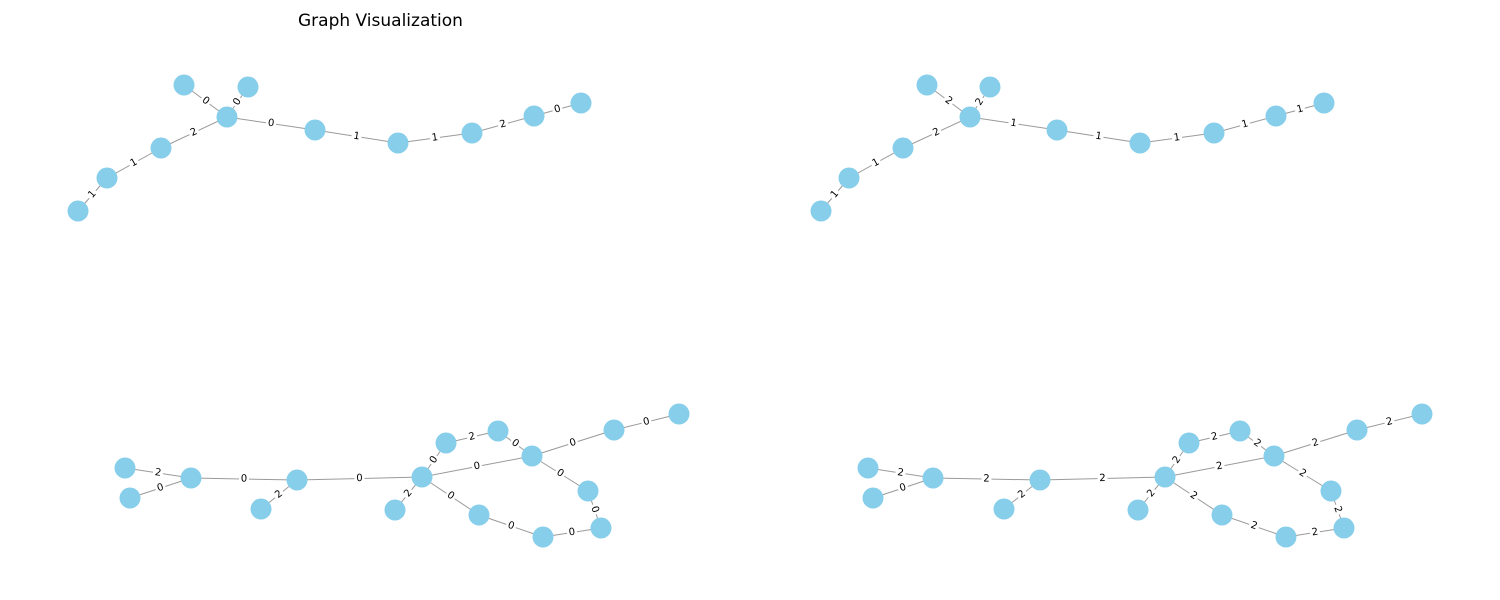 Image resolution: width=1500 pixels, height=600 pixels. Describe the element at coordinates (329, 148) in the screenshot. I see `graph-top-left: 0 0 2 1 1 0 1 1 2 0` at that location.